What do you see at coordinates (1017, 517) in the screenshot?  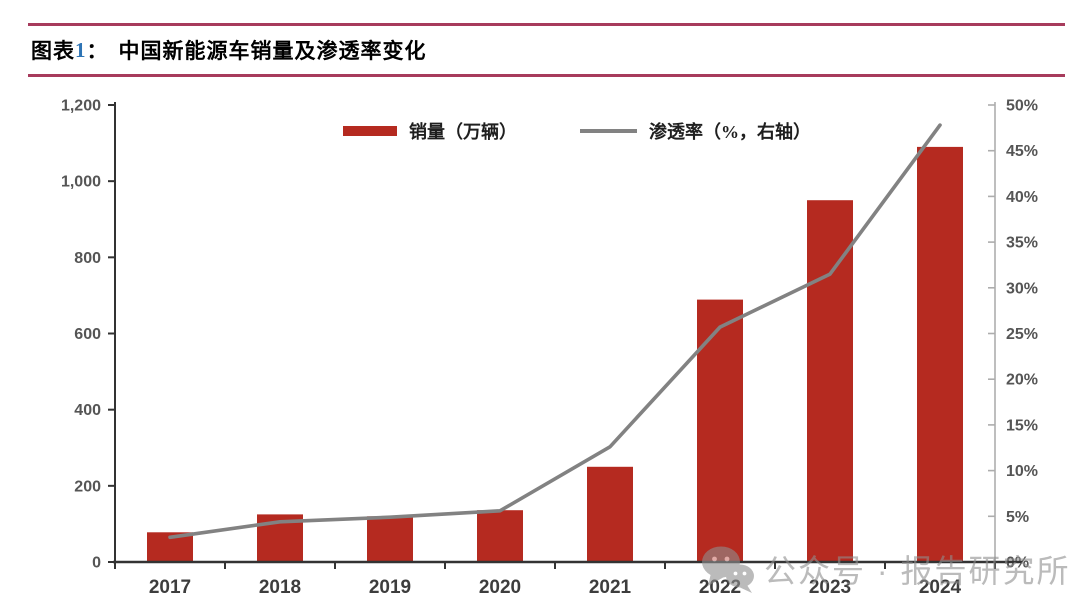 I see `right-axis-label: 5%` at bounding box center [1017, 517].